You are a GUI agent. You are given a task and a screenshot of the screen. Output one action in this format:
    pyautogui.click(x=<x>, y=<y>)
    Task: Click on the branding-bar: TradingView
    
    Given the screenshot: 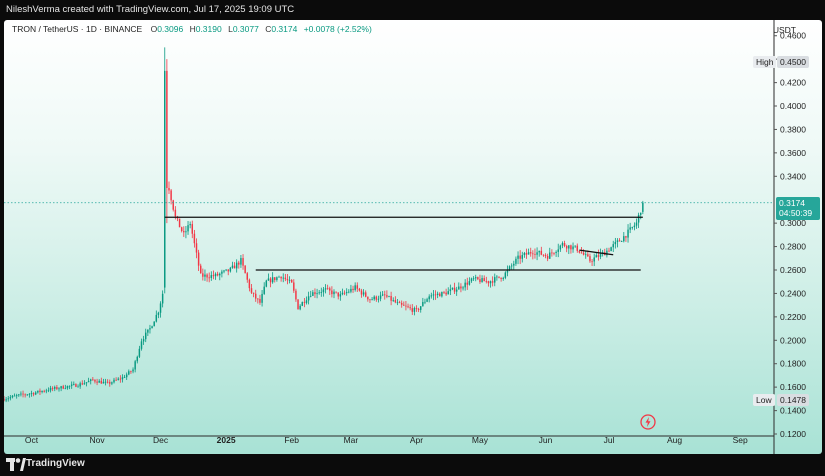 What is the action you would take?
    pyautogui.click(x=412, y=465)
    